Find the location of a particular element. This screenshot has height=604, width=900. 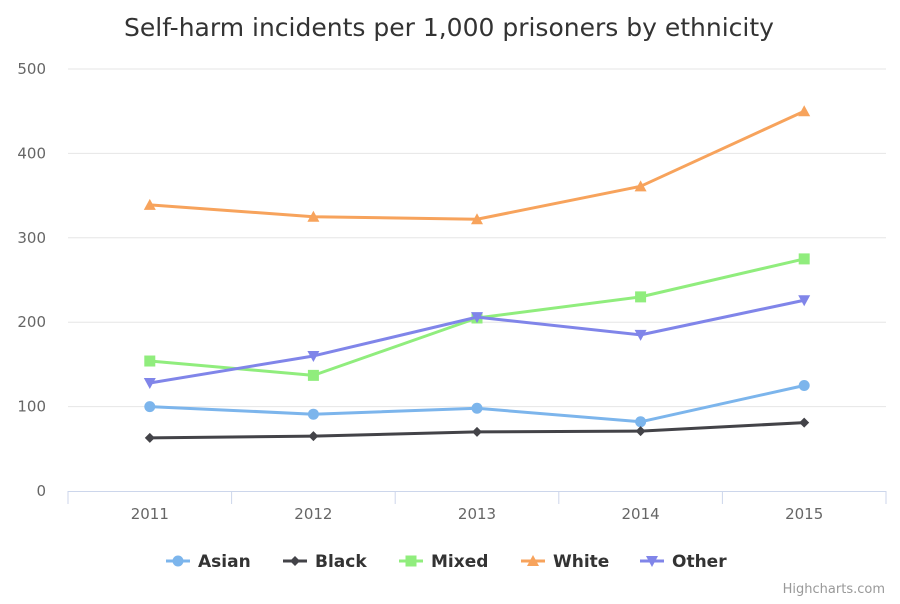

x-tick-label: 2015 is located at coordinates (804, 514).